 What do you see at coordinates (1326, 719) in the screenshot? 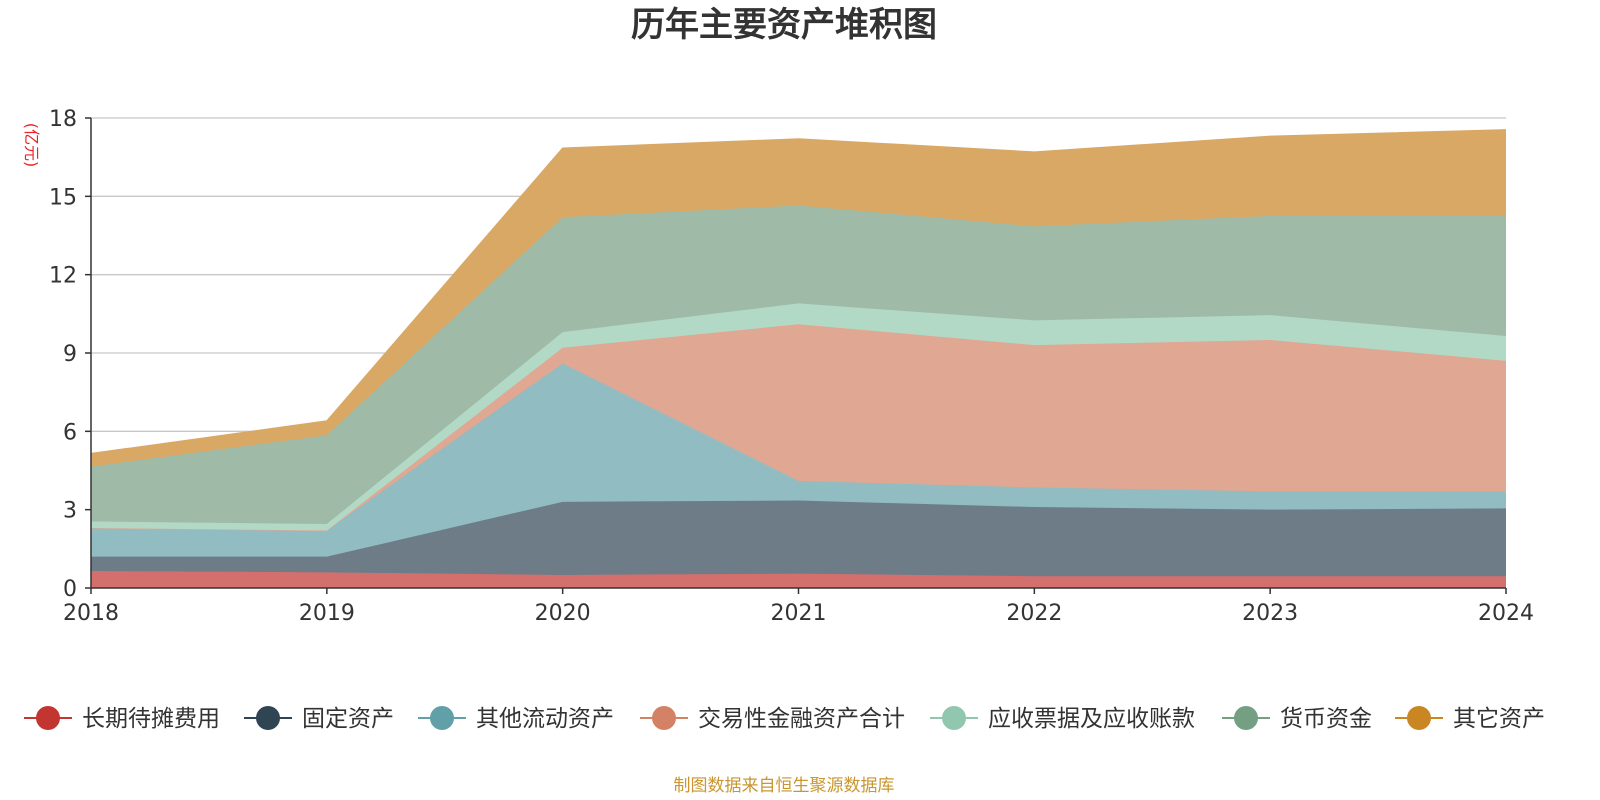
I see `legend-label: 货币资金` at bounding box center [1326, 719].